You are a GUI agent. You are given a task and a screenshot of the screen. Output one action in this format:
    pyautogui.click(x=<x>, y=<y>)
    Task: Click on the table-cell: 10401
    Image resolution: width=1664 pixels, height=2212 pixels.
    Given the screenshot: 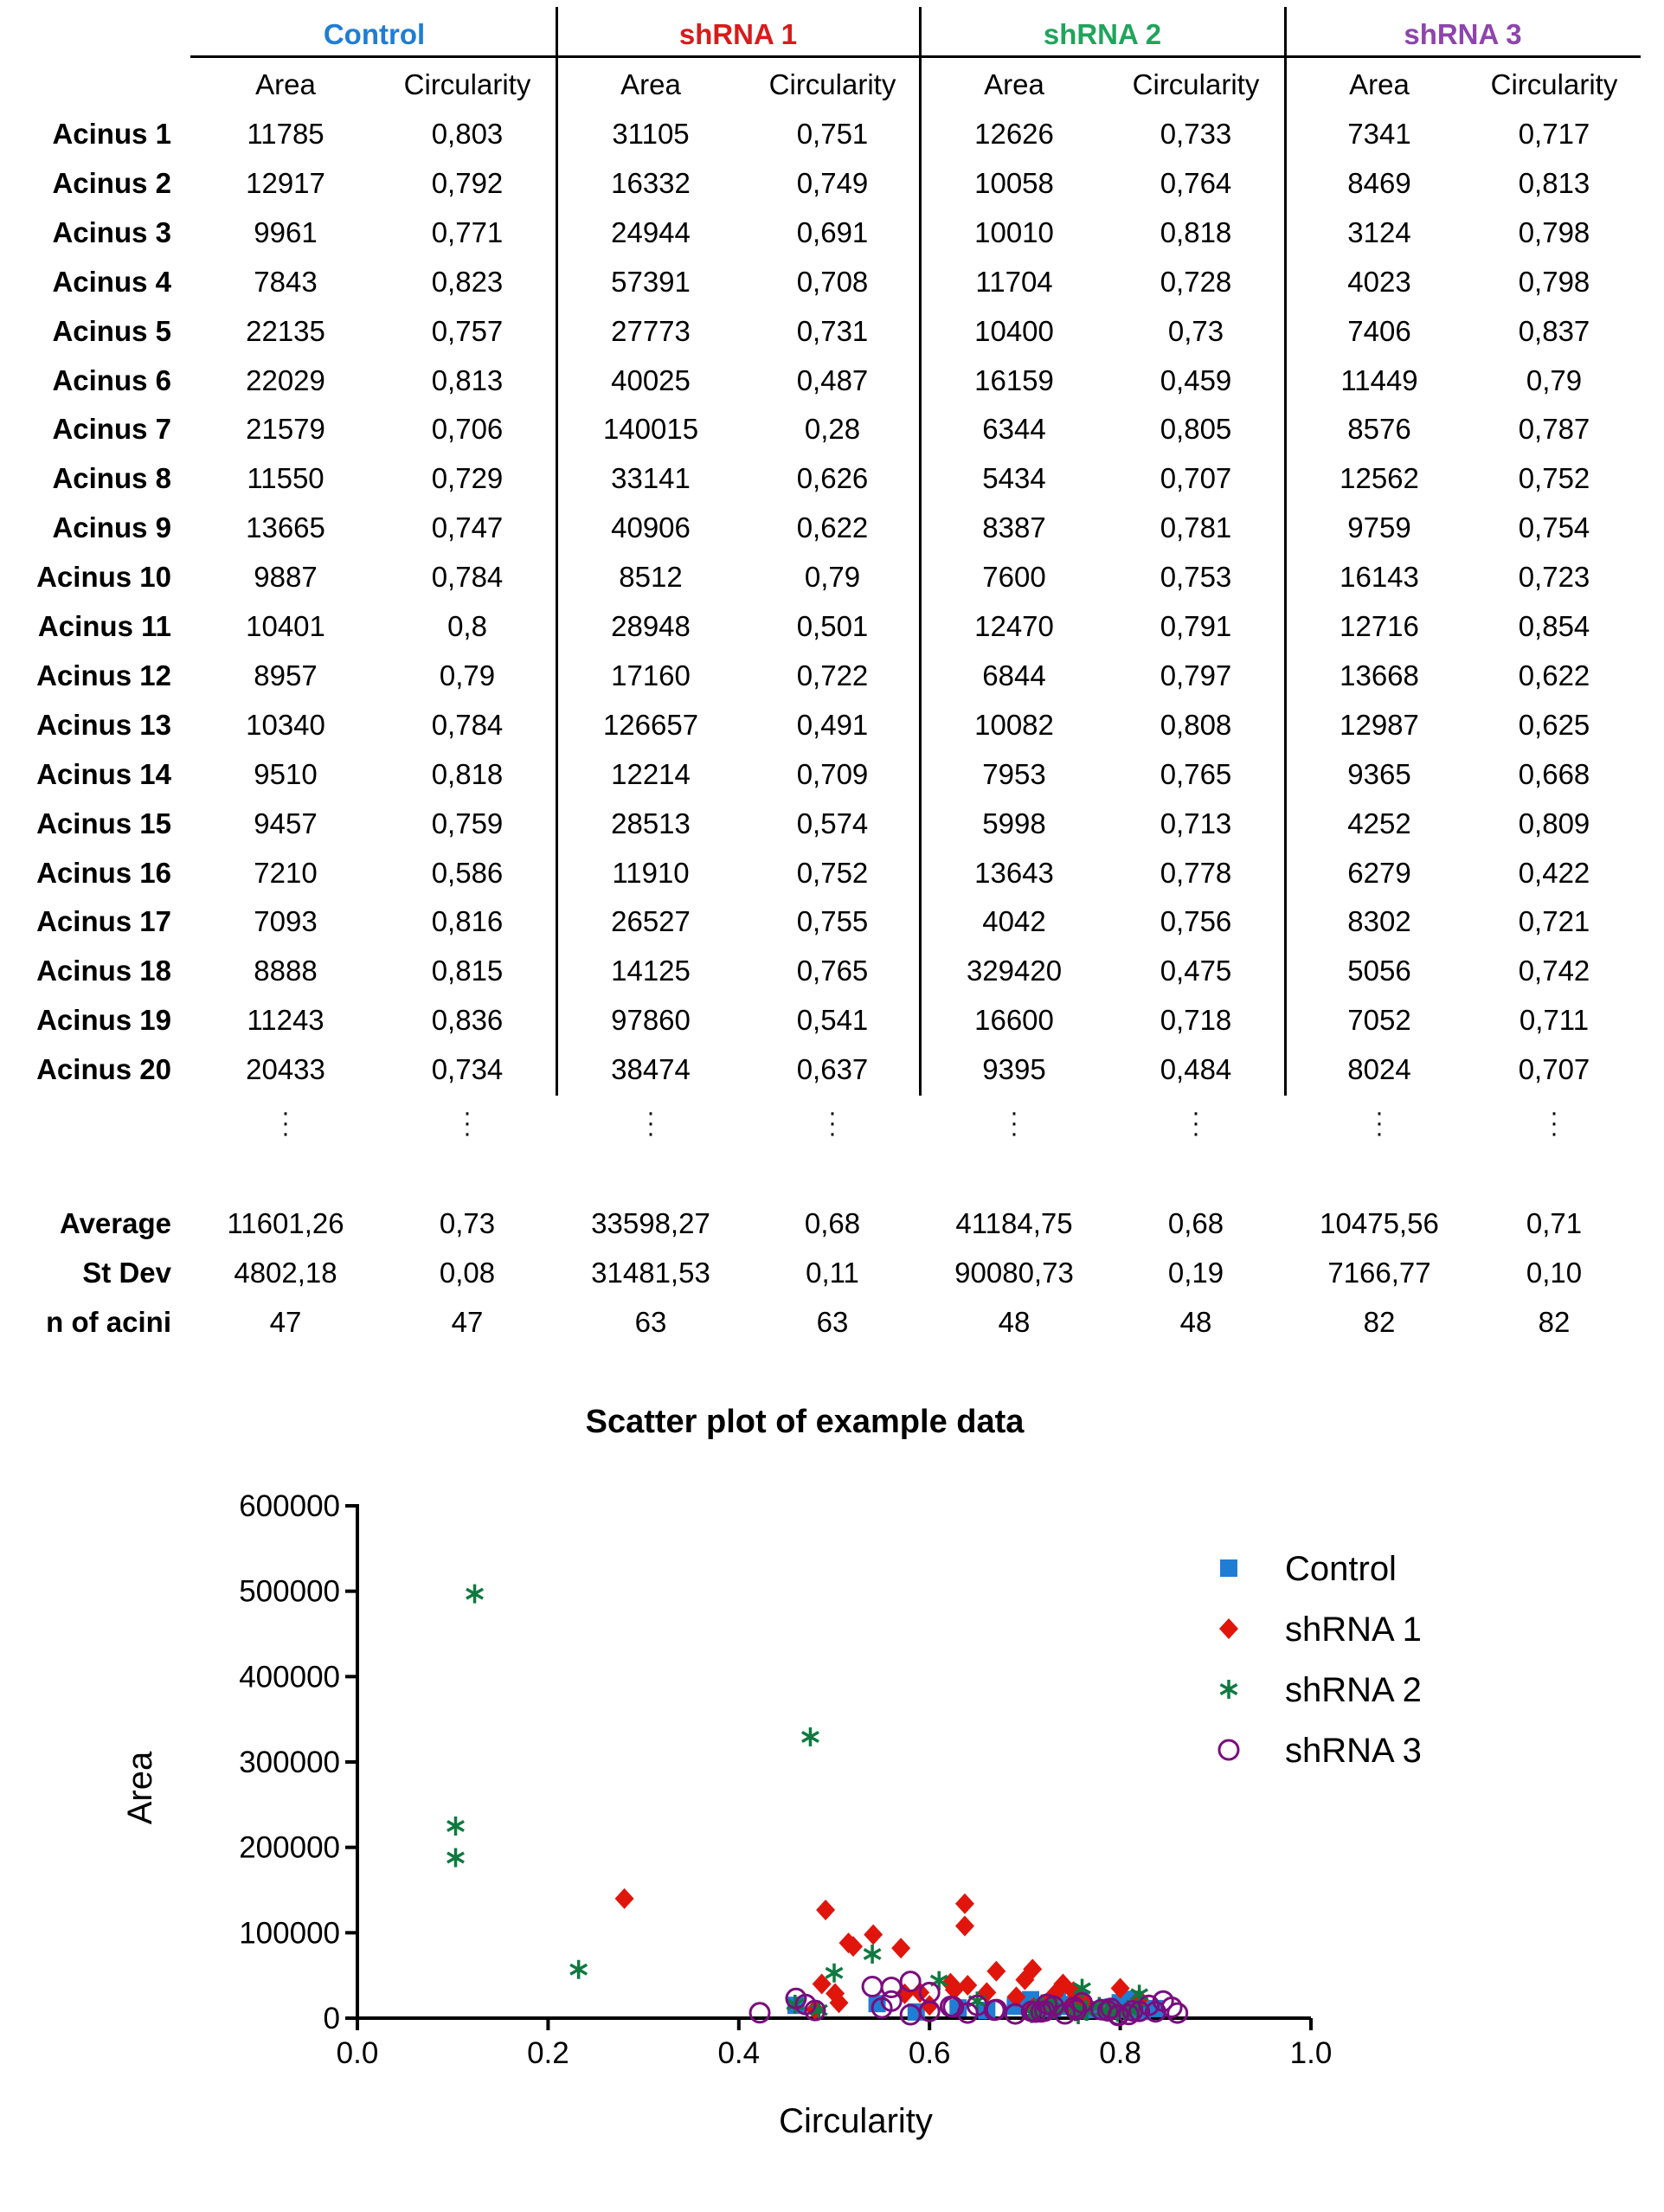 What is the action you would take?
    pyautogui.click(x=286, y=626)
    